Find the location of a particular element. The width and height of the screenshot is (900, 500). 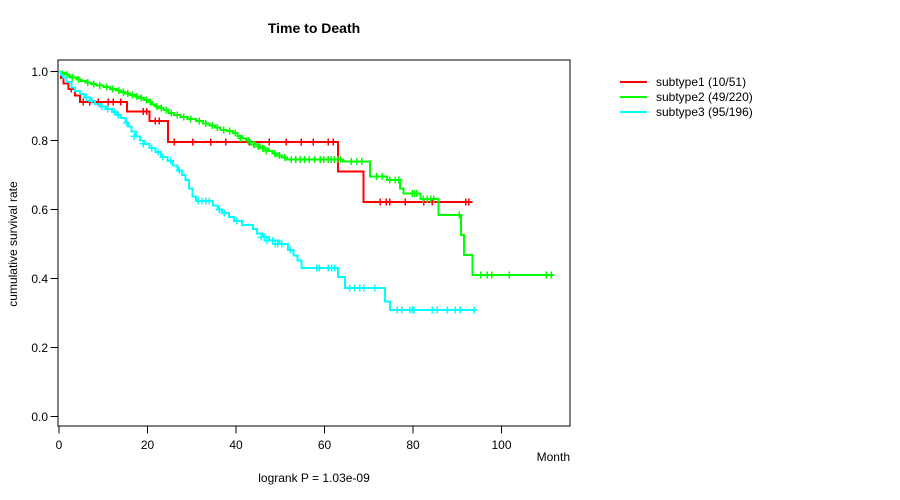

x-tick-label: 0 is located at coordinates (59, 445).